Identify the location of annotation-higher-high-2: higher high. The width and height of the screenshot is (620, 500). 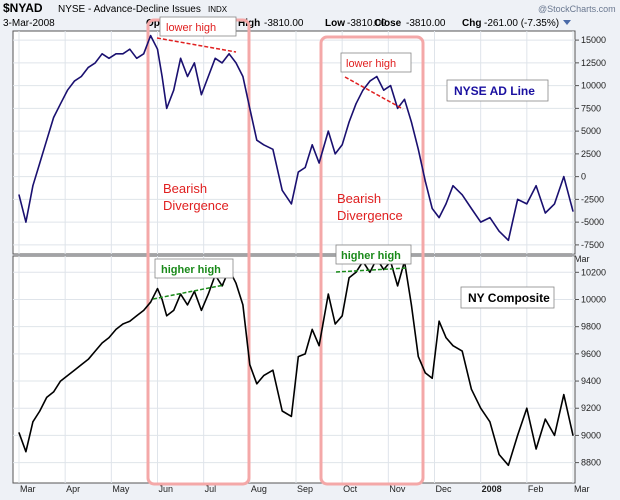
(373, 254).